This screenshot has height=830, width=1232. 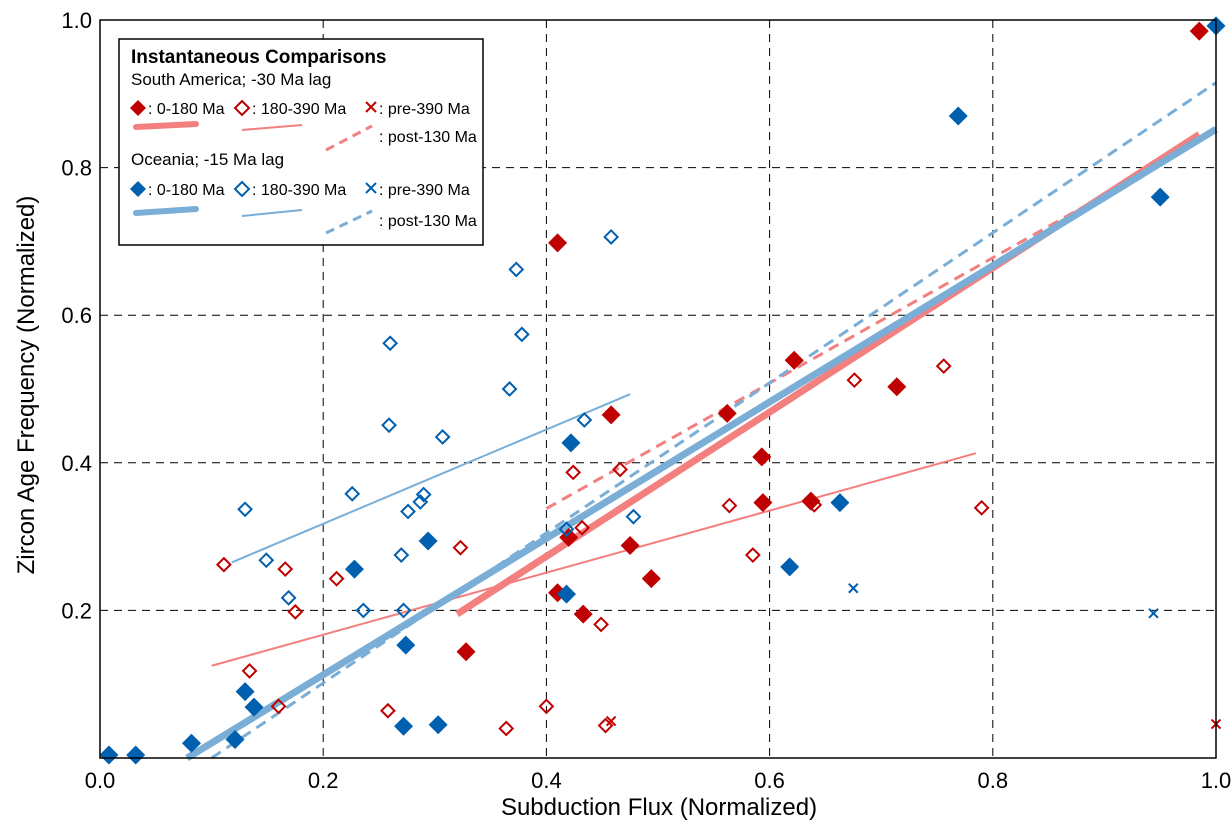 What do you see at coordinates (259, 57) in the screenshot?
I see `legend-title: Instantaneous Comparisons` at bounding box center [259, 57].